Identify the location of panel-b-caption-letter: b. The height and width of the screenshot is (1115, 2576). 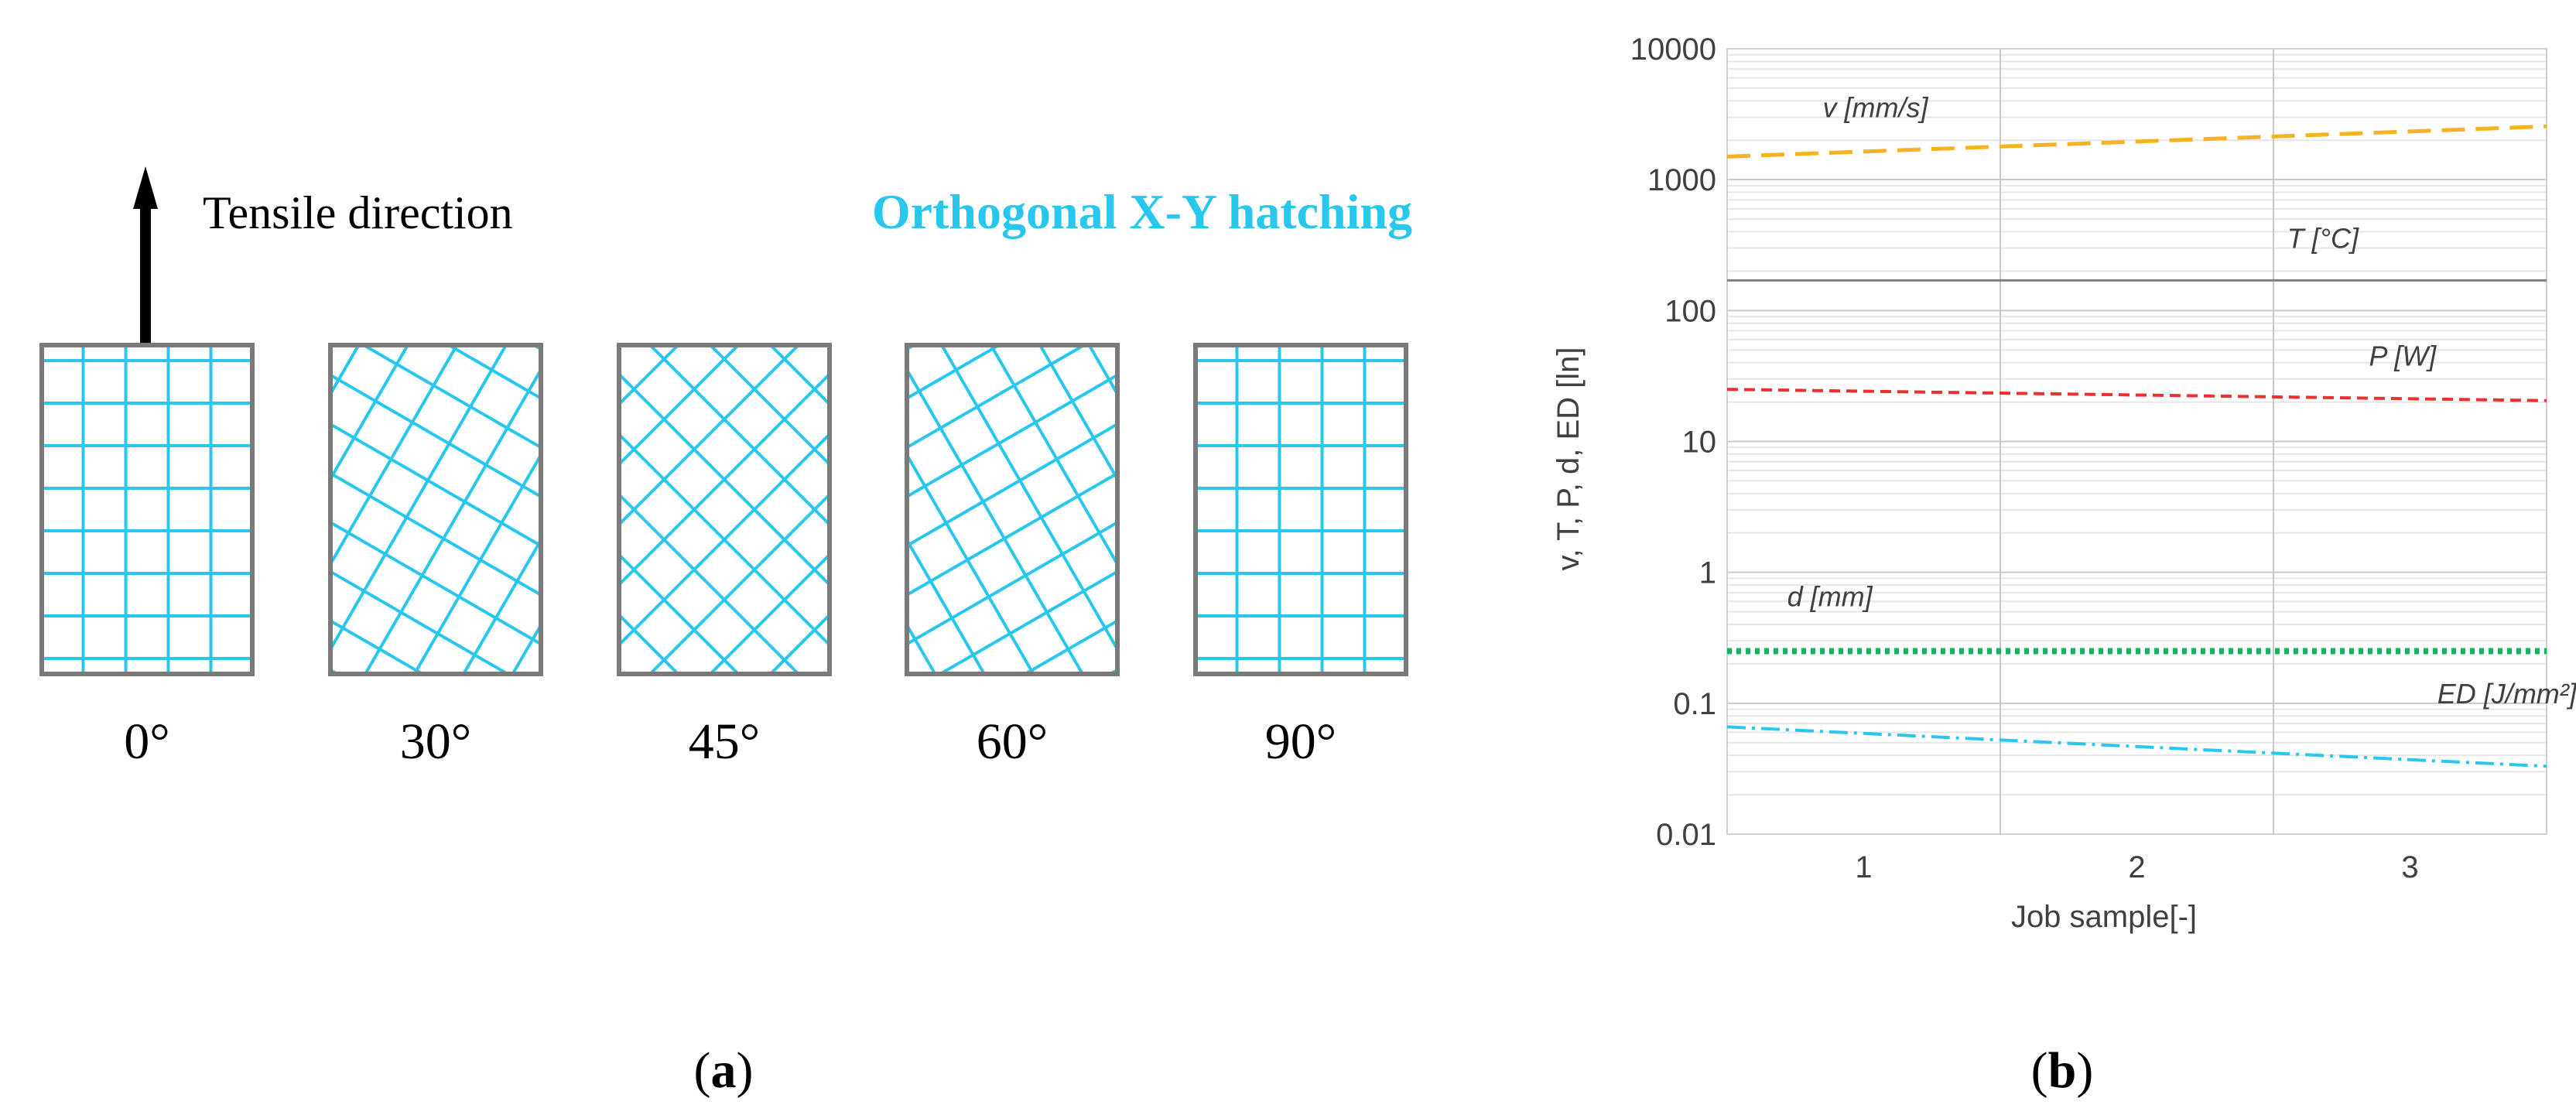
(2062, 1070).